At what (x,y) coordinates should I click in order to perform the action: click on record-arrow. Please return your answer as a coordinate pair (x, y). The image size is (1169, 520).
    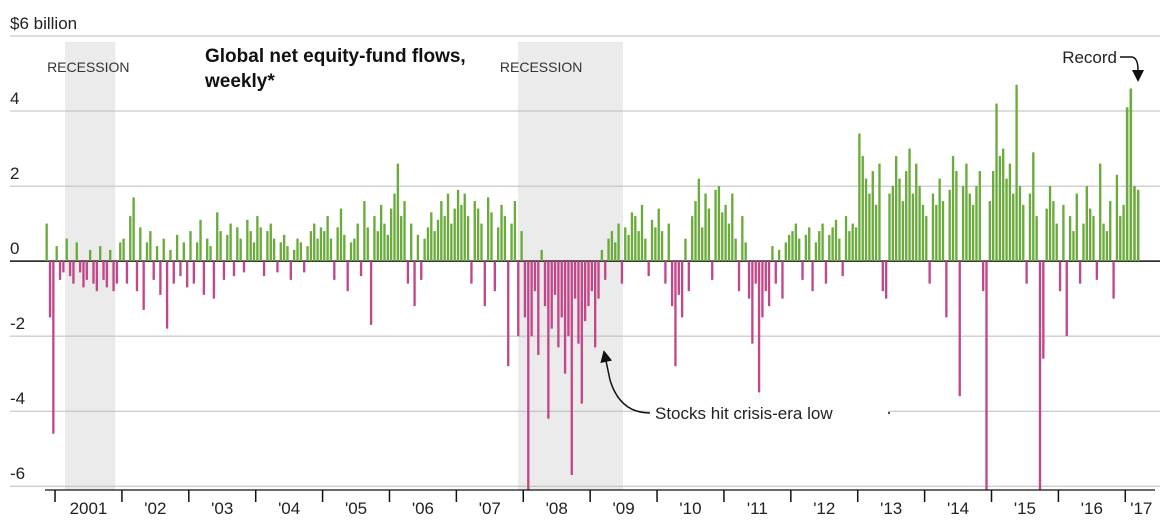
    Looking at the image, I should click on (1132, 69).